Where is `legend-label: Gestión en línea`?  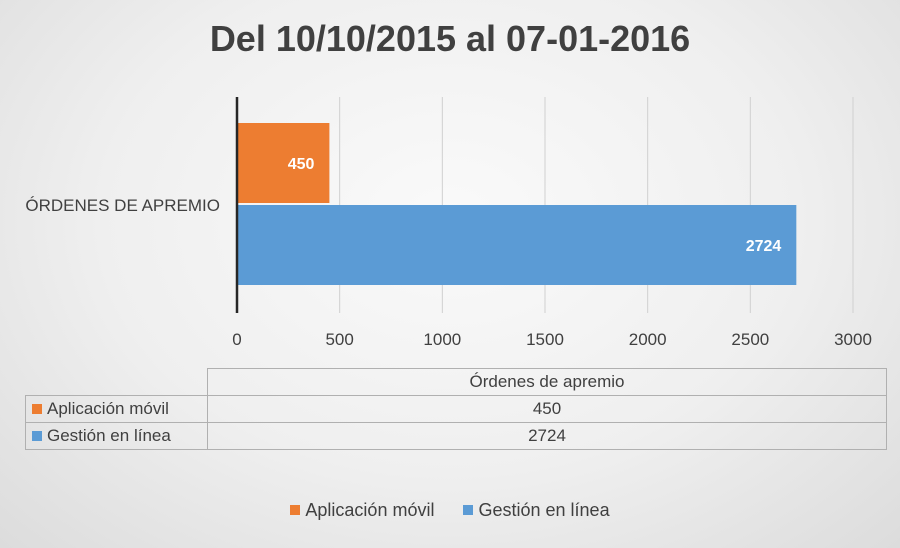
legend-label: Gestión en línea is located at coordinates (544, 510).